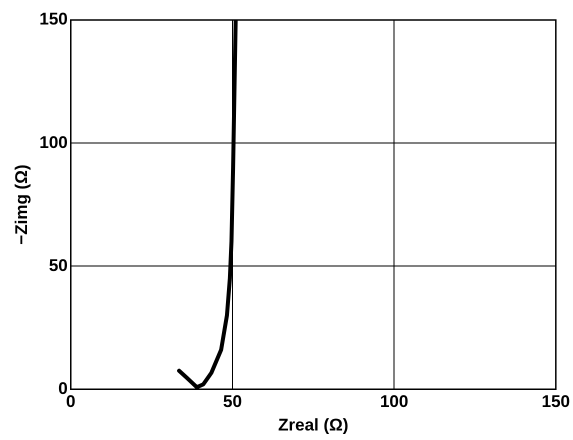 This screenshot has height=440, width=573. Describe the element at coordinates (313, 424) in the screenshot. I see `x-axis-title: Zreal (Ω)` at that location.